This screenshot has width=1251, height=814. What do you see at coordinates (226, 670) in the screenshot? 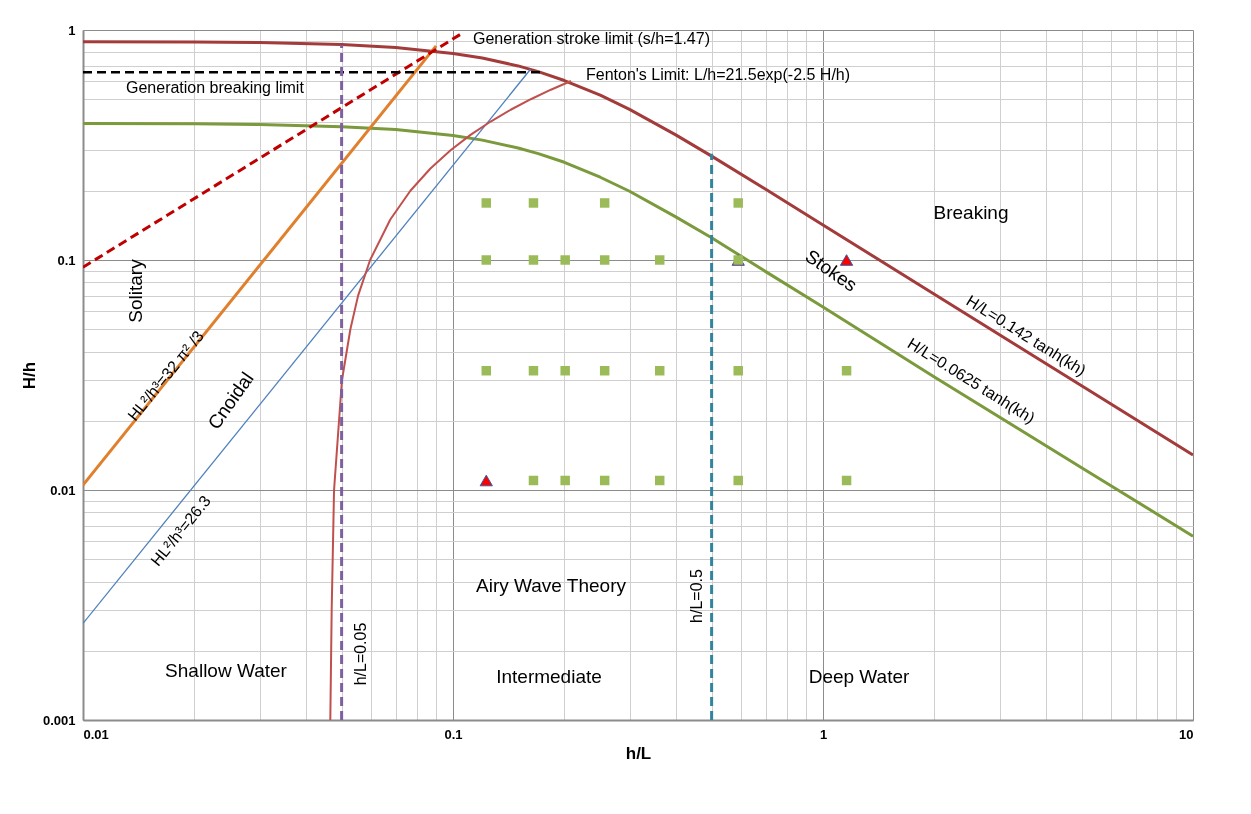
I see `annotation: Shallow Water` at bounding box center [226, 670].